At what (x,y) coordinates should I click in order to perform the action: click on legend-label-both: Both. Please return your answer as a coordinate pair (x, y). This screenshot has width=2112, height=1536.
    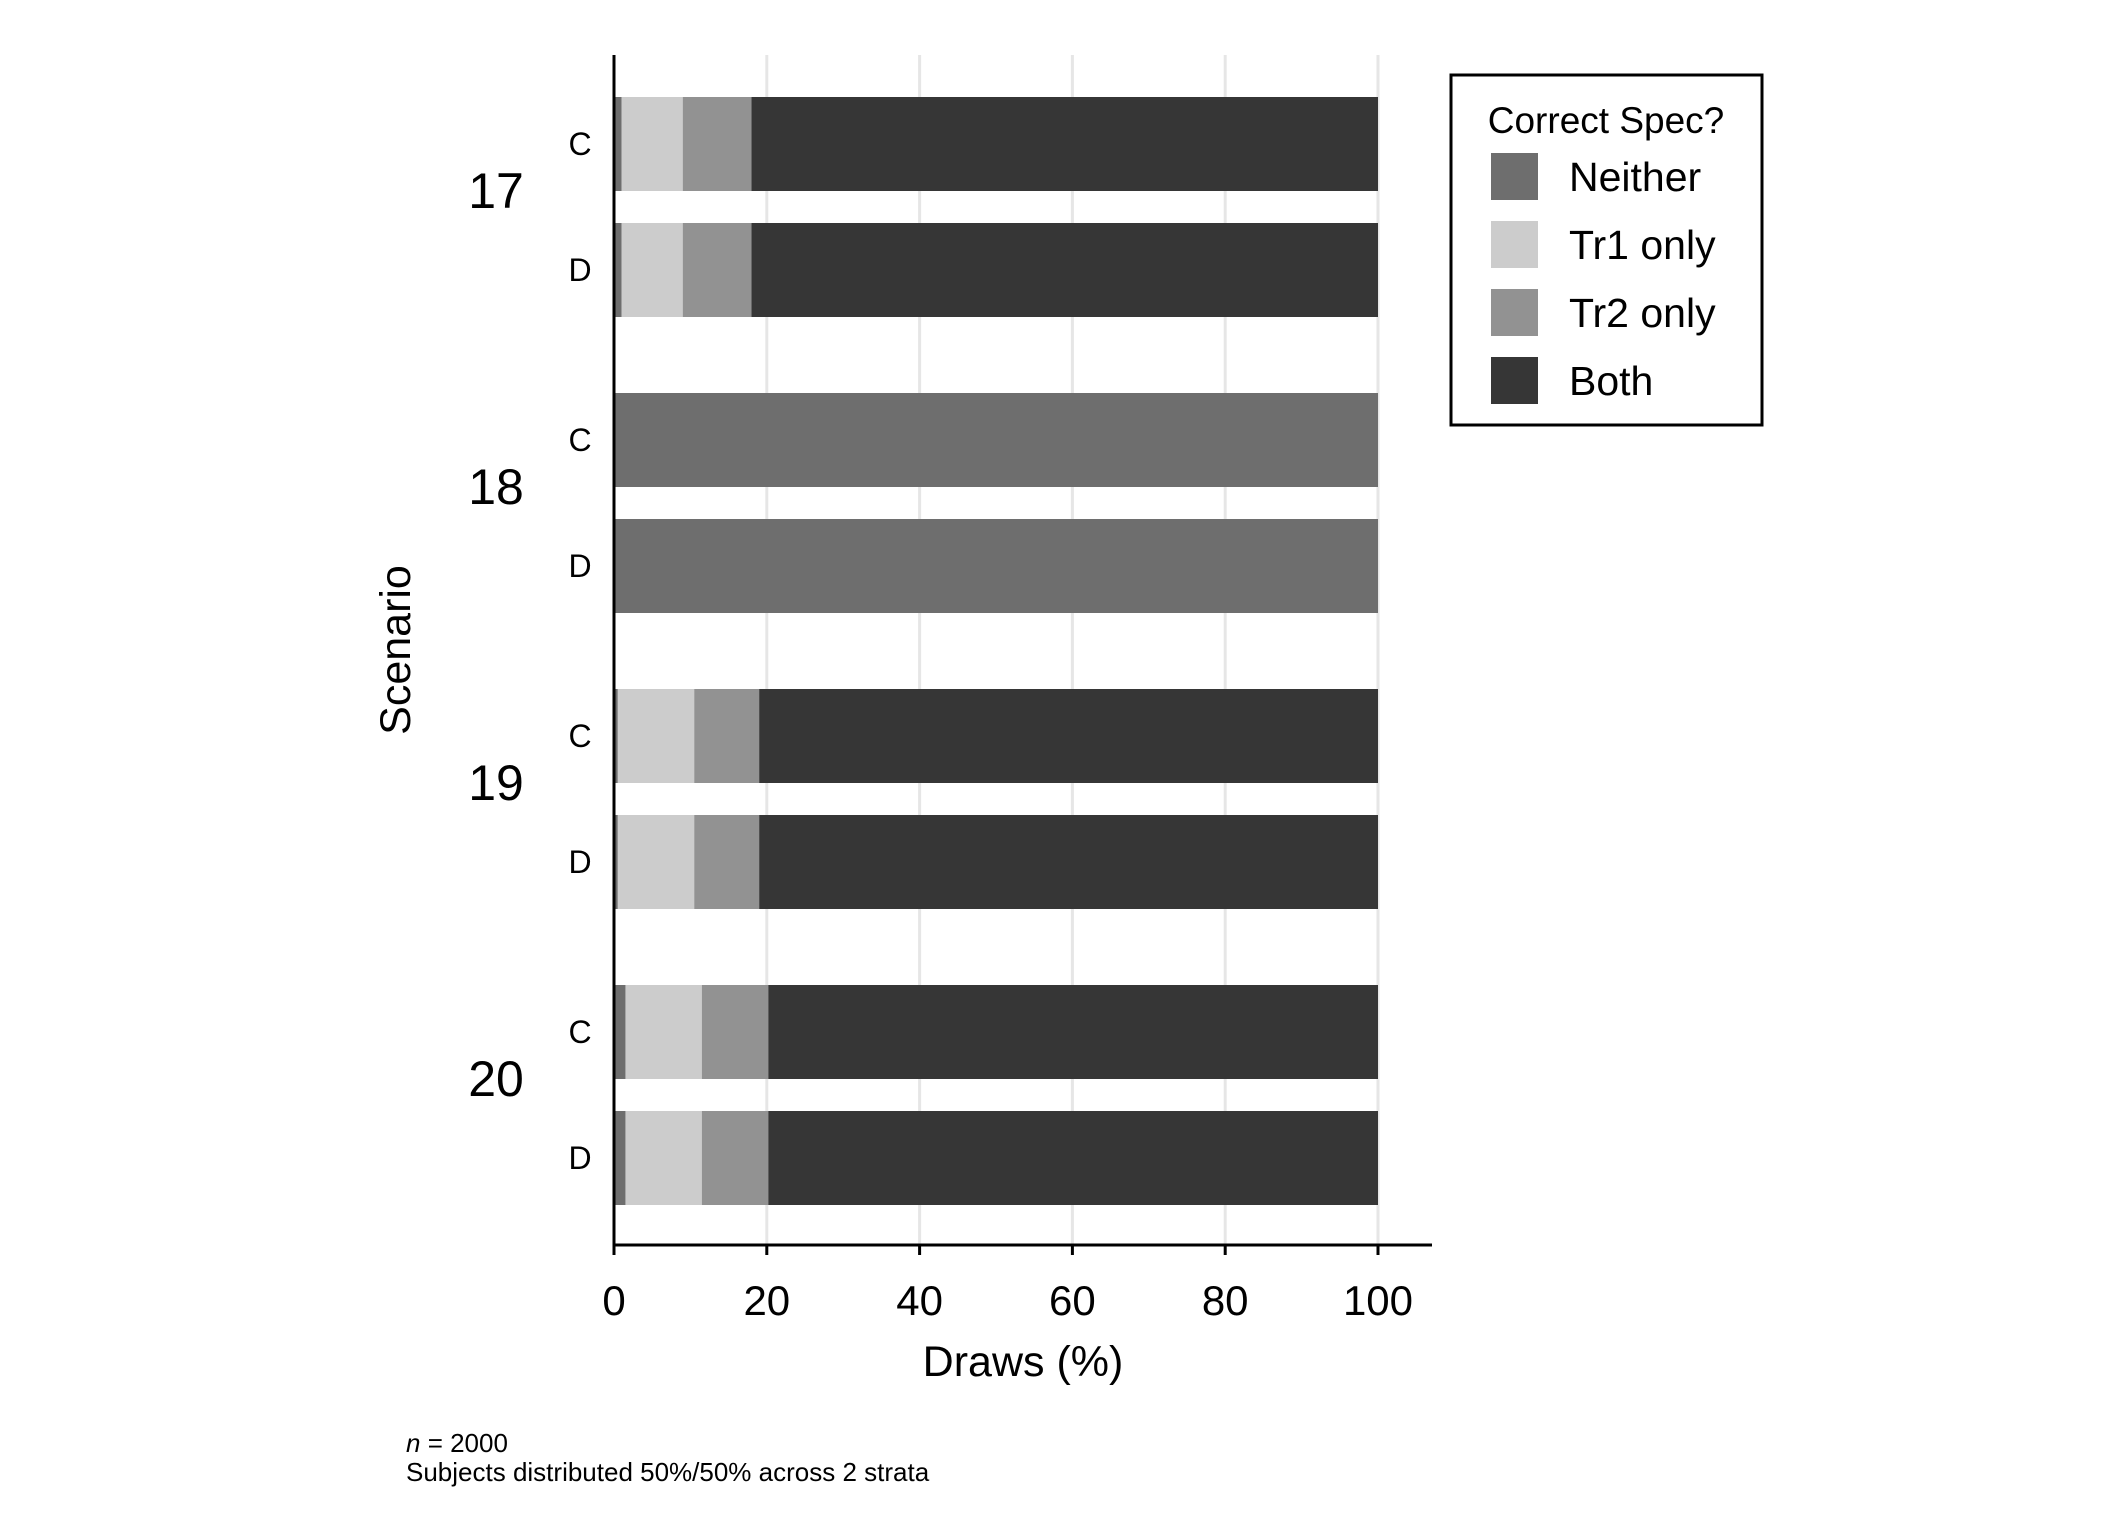
    Looking at the image, I should click on (1611, 381).